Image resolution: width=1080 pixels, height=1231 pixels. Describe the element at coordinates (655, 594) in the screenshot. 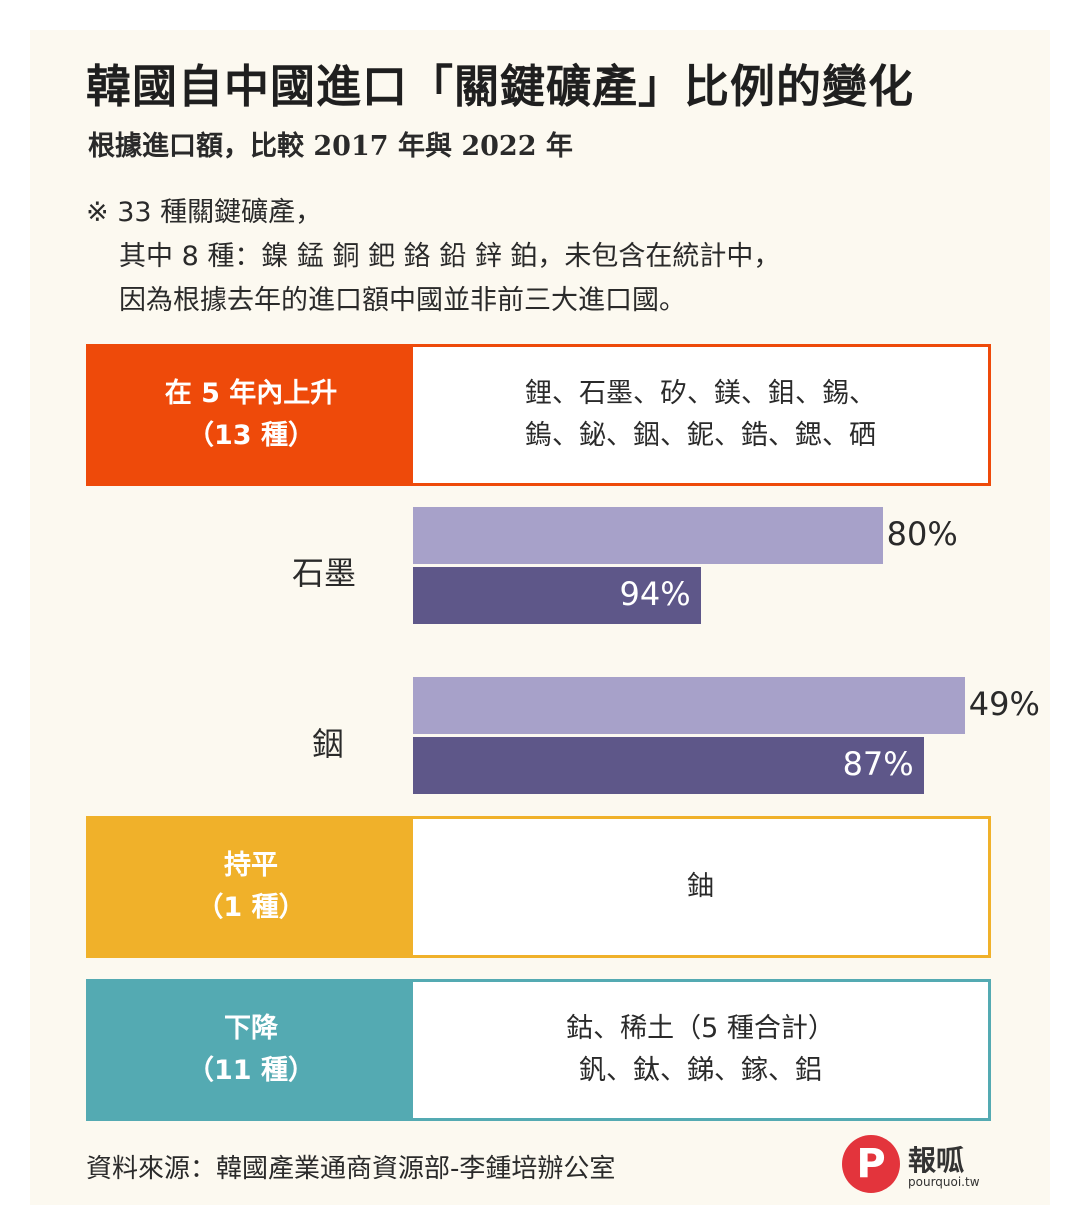

I see `data-label: 94%` at that location.